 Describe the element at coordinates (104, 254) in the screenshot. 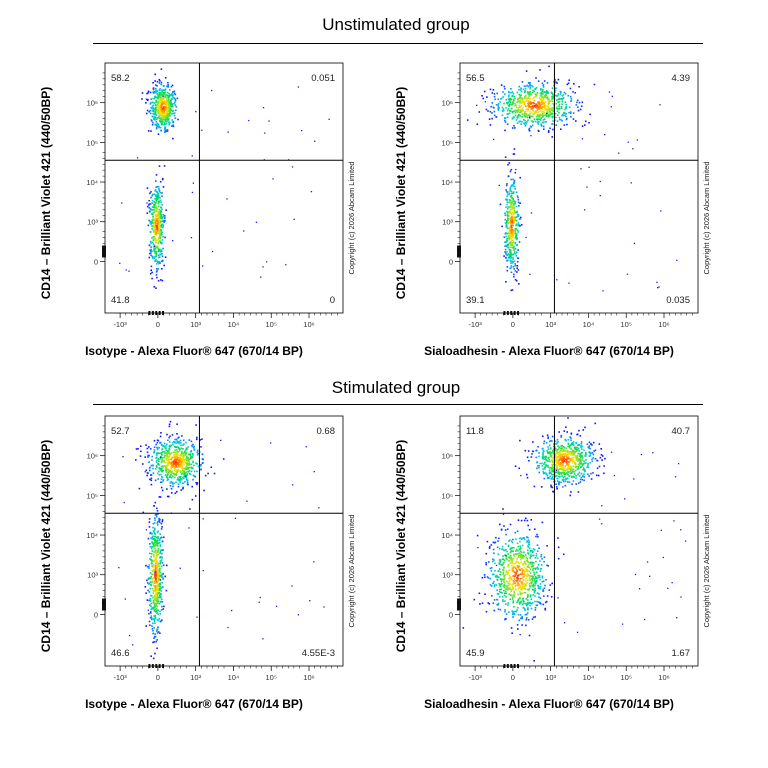

I see `axis-pileup` at that location.